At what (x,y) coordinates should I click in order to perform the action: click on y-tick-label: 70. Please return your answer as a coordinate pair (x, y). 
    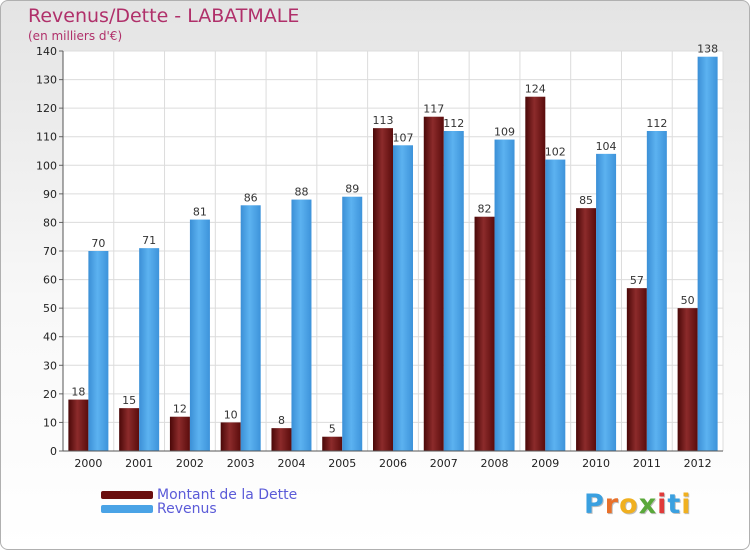
    Looking at the image, I should click on (50, 251).